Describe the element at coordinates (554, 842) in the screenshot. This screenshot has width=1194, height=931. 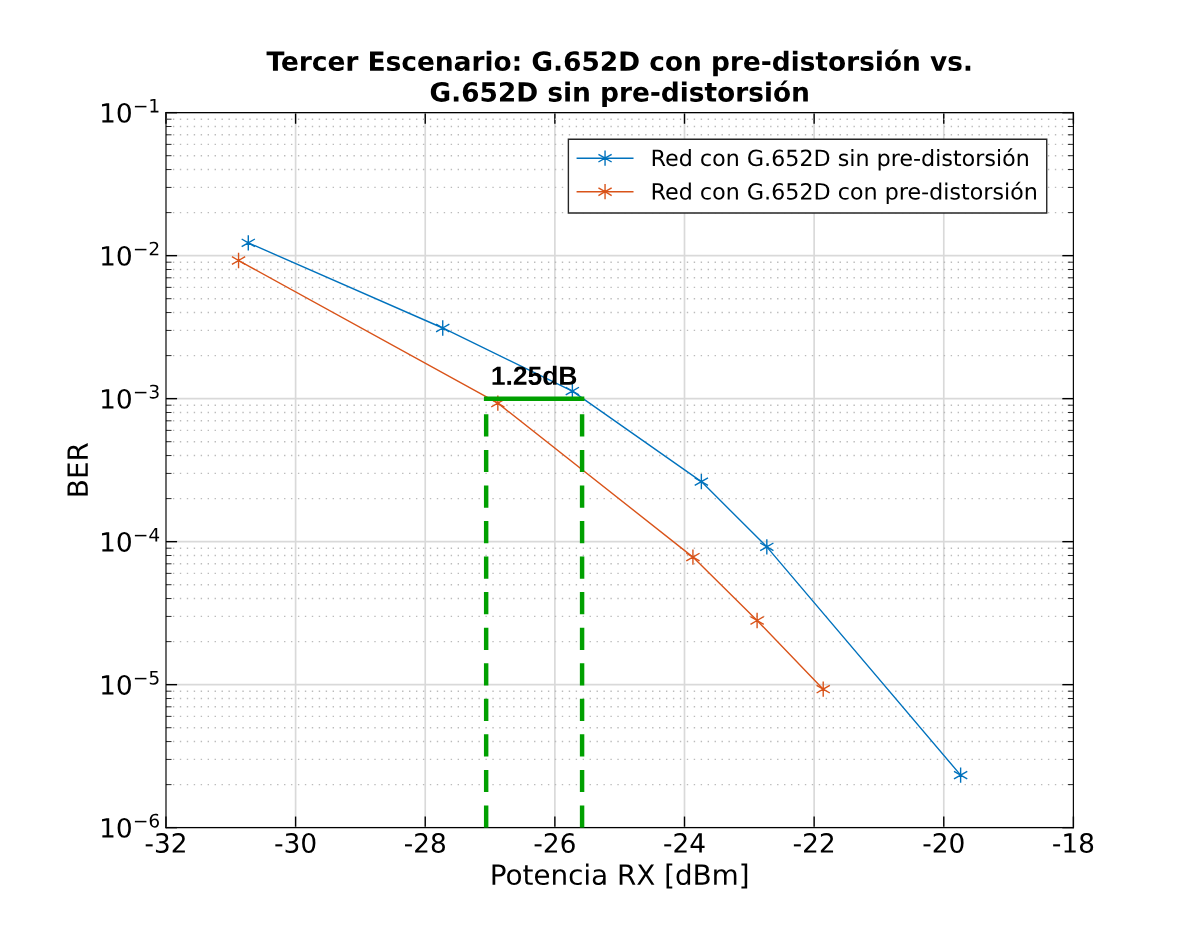
I see `x-tick-label: -26` at that location.